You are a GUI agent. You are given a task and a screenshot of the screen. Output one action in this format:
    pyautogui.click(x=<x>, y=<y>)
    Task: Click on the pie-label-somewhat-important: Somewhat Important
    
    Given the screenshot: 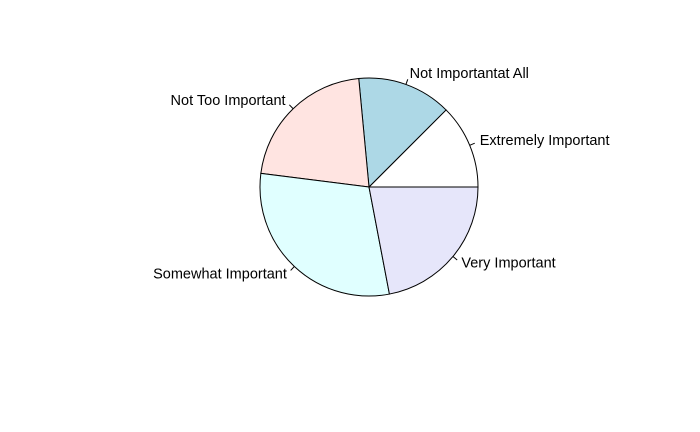 What is the action you would take?
    pyautogui.click(x=220, y=274)
    